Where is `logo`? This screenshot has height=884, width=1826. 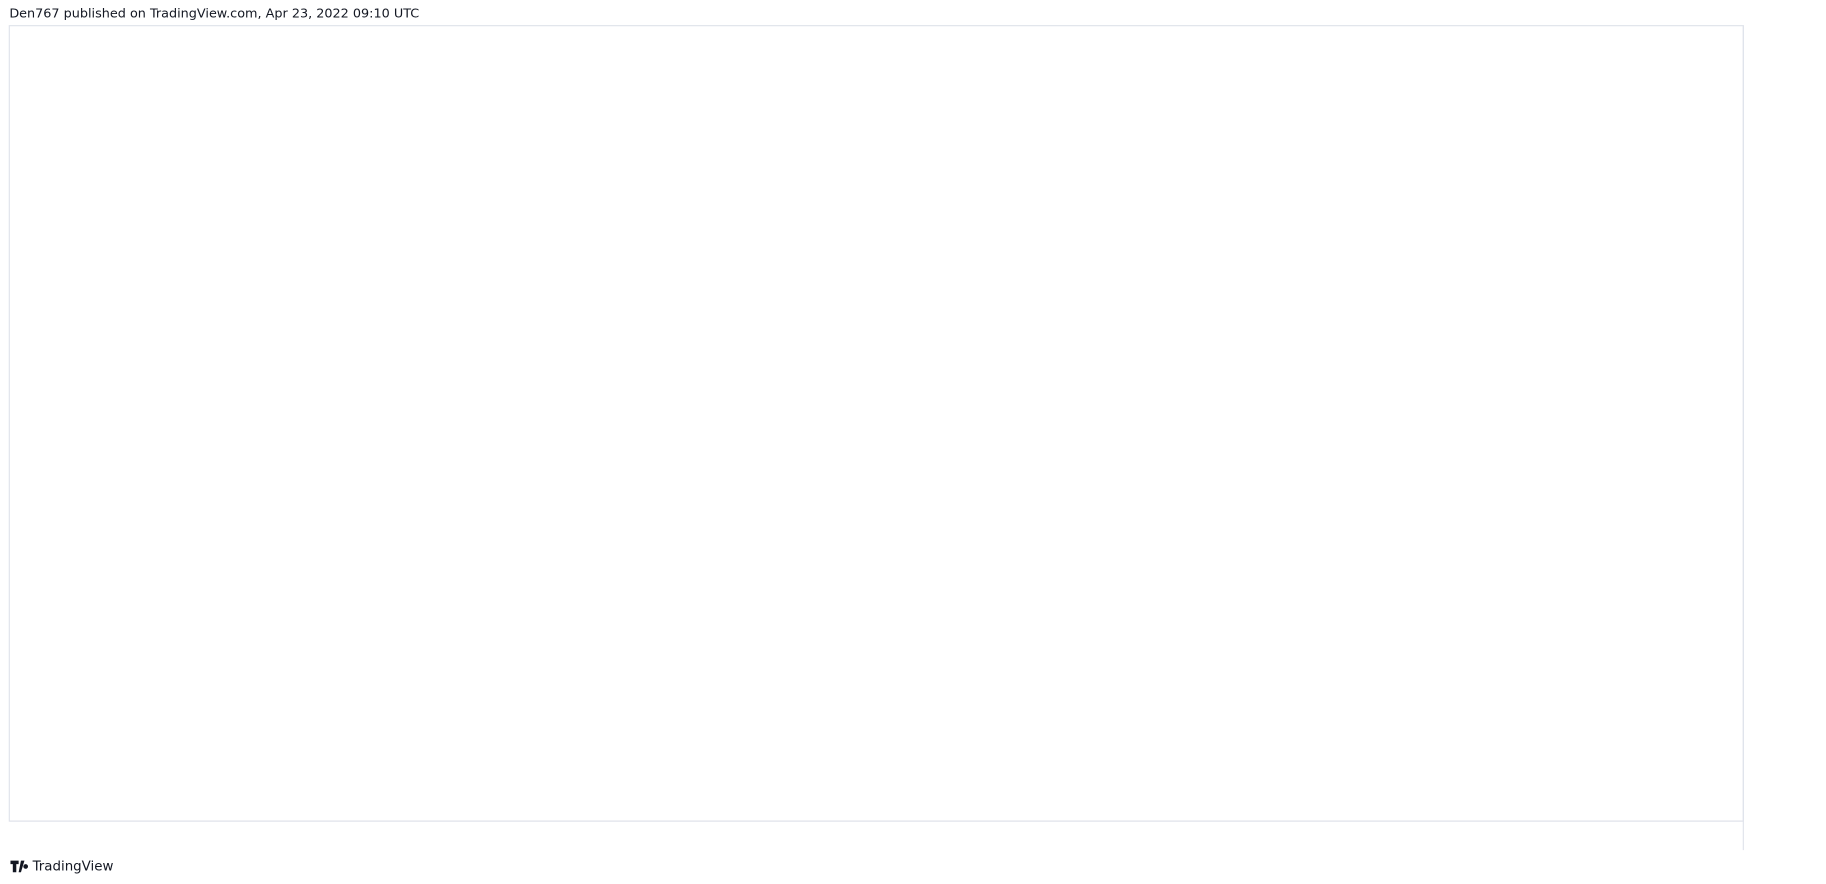
logo is located at coordinates (19, 866).